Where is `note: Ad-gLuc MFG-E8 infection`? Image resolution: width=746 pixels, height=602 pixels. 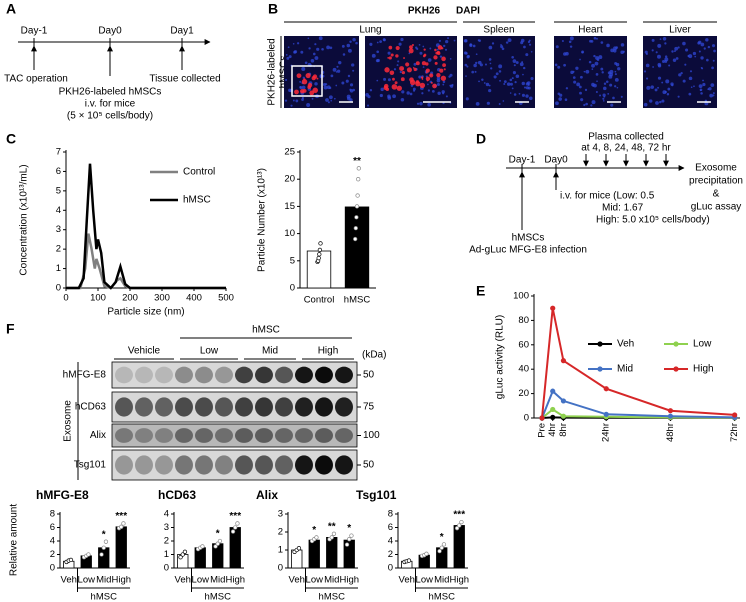
note: Ad-gLuc MFG-E8 infection is located at coordinates (528, 250).